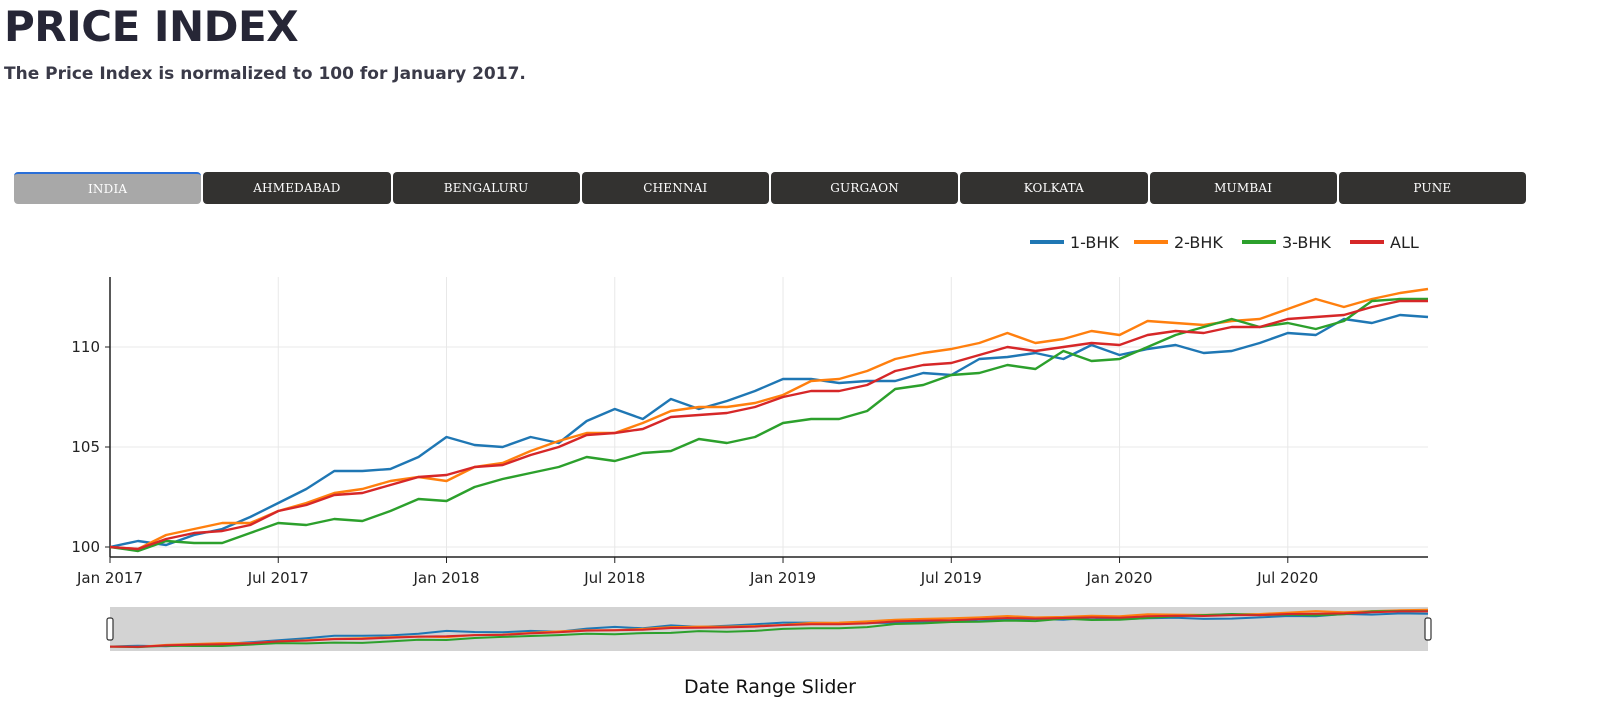  Describe the element at coordinates (1054, 188) in the screenshot. I see `tab-kolkata: KOLKATA` at that location.